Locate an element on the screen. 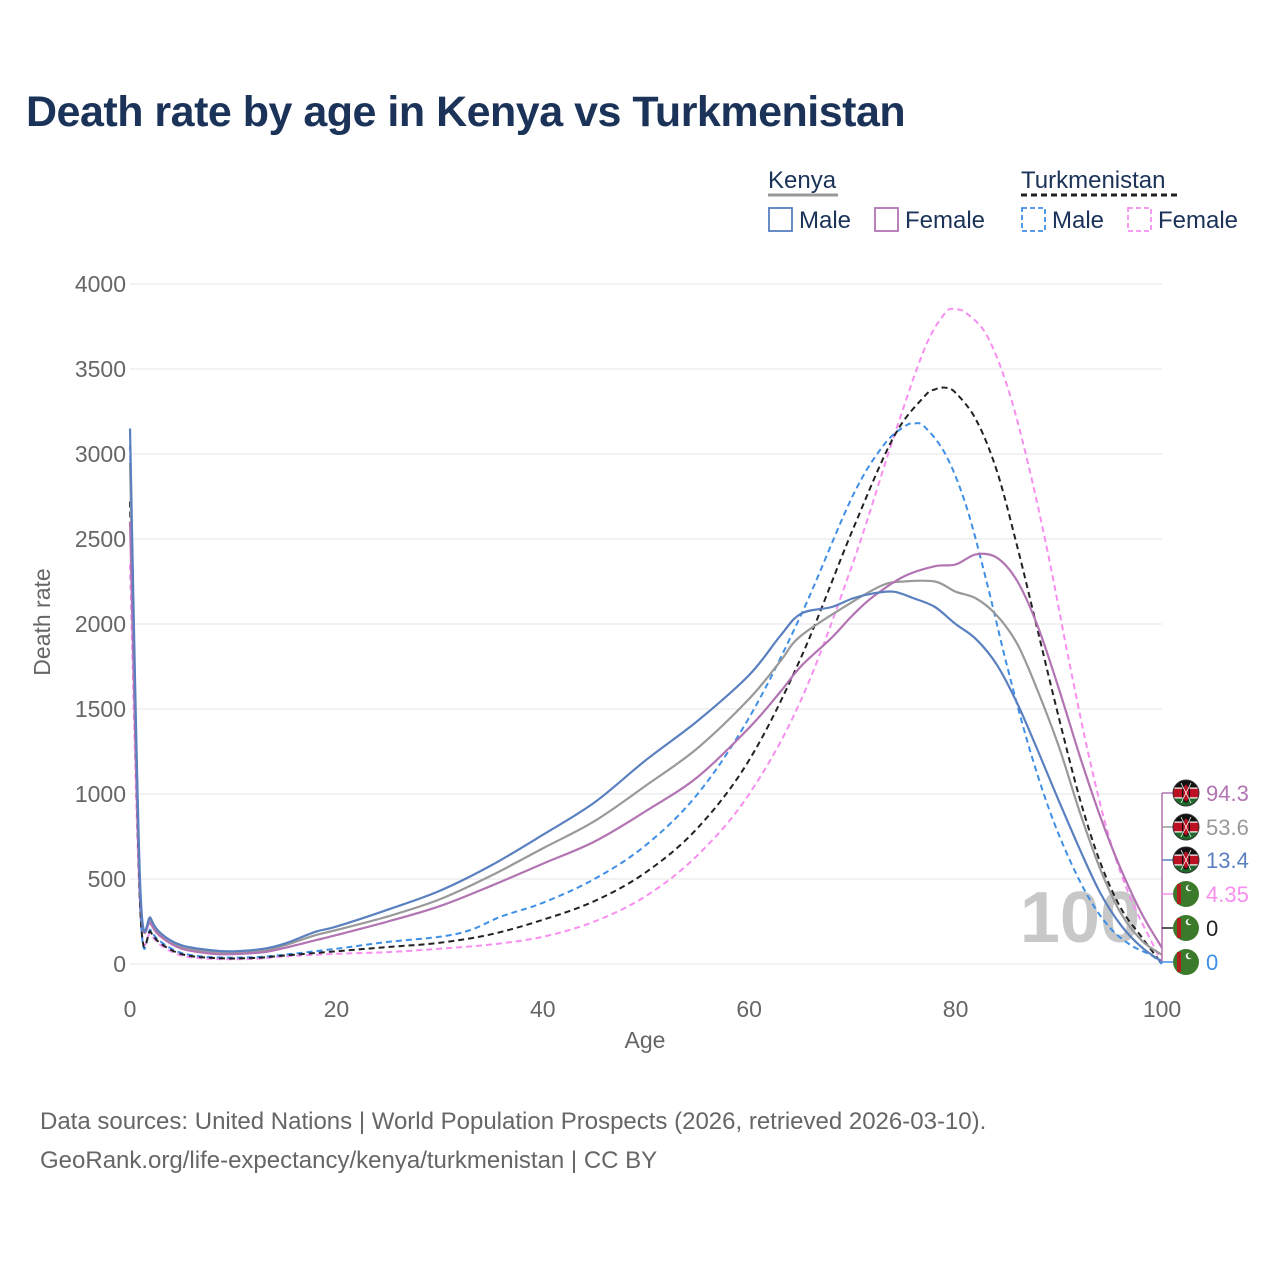 This screenshot has height=1280, width=1280. legend: Kenya Male Female Turkmenistan Male Female is located at coordinates (1003, 200).